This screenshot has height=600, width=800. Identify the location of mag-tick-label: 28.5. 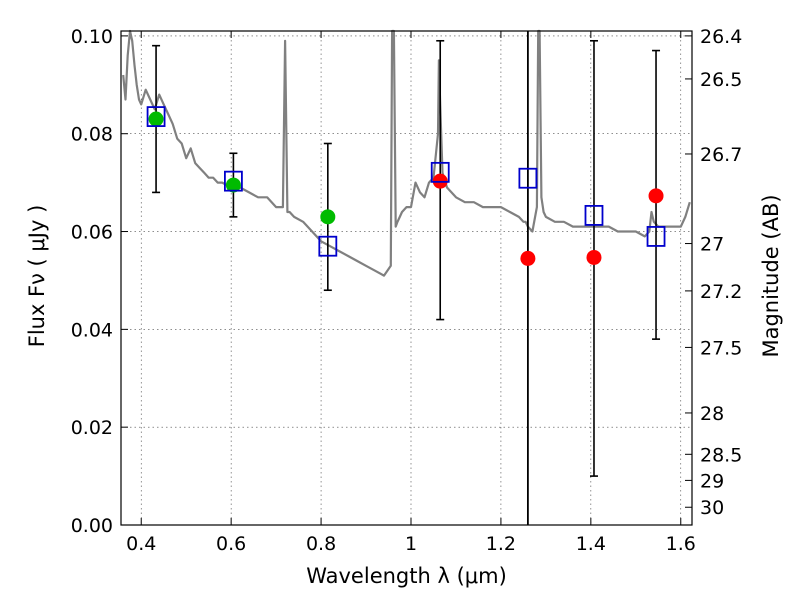
(721, 455).